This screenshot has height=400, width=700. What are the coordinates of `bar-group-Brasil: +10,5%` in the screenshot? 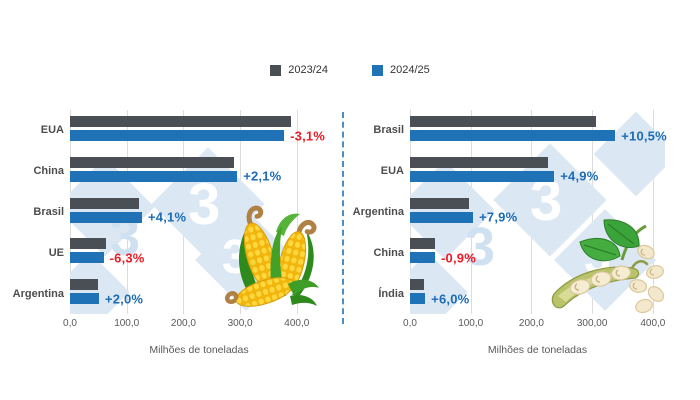 It's located at (538, 130).